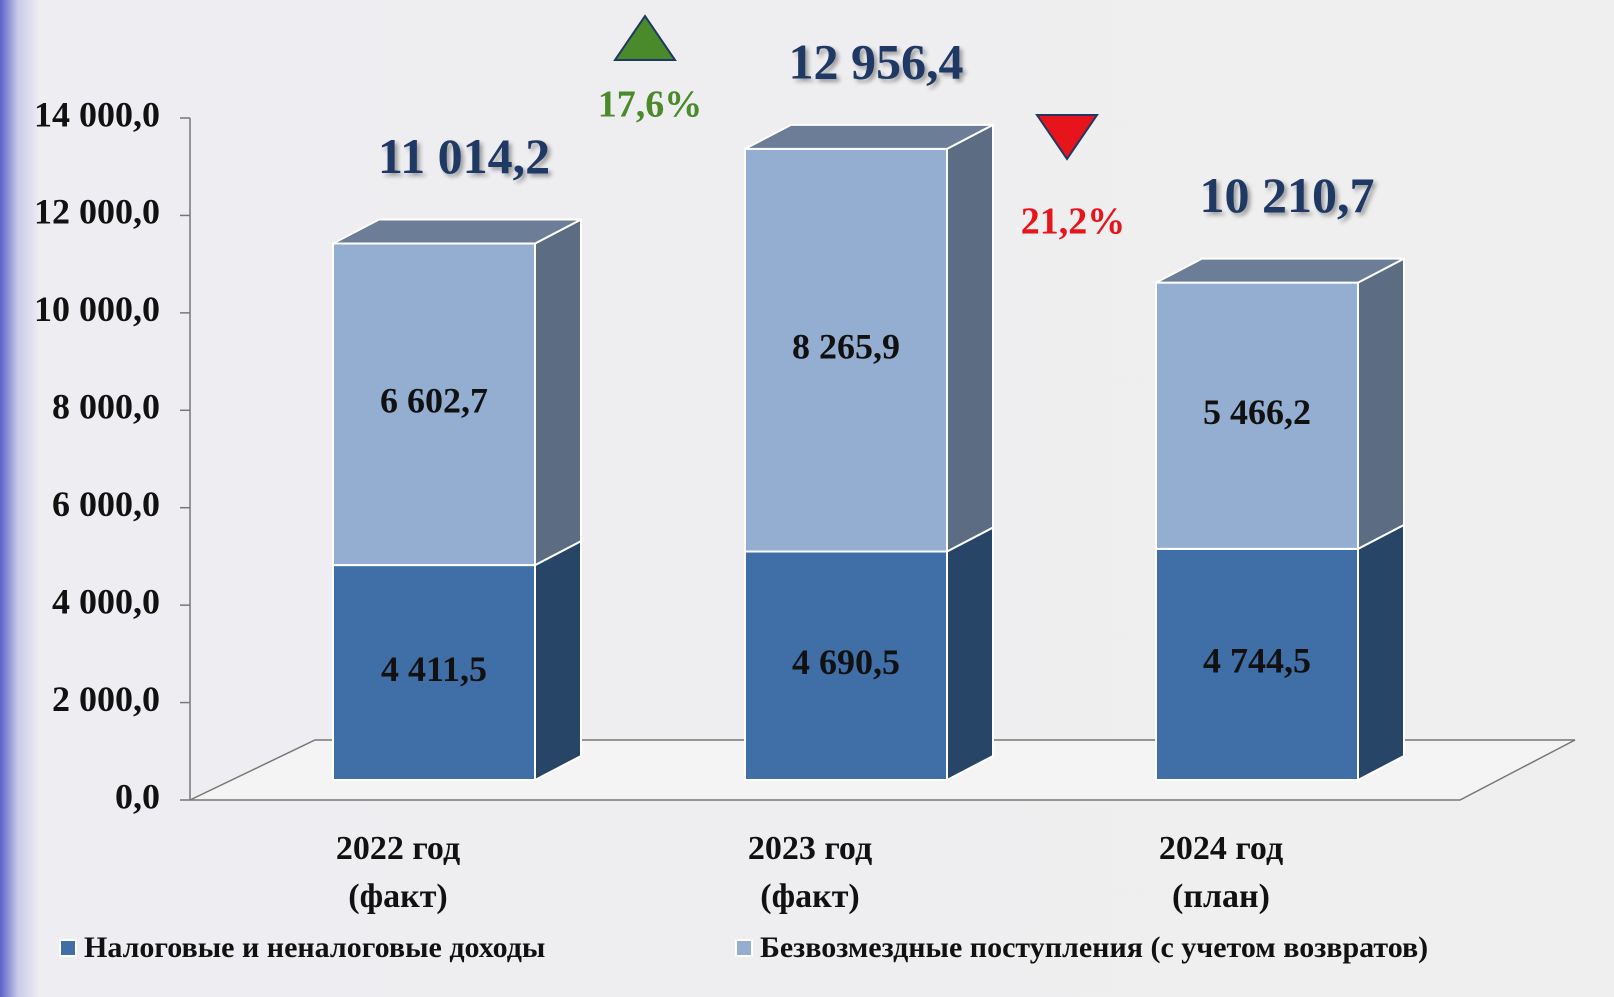  What do you see at coordinates (97, 114) in the screenshot?
I see `y-tick-label: 14 000,0` at bounding box center [97, 114].